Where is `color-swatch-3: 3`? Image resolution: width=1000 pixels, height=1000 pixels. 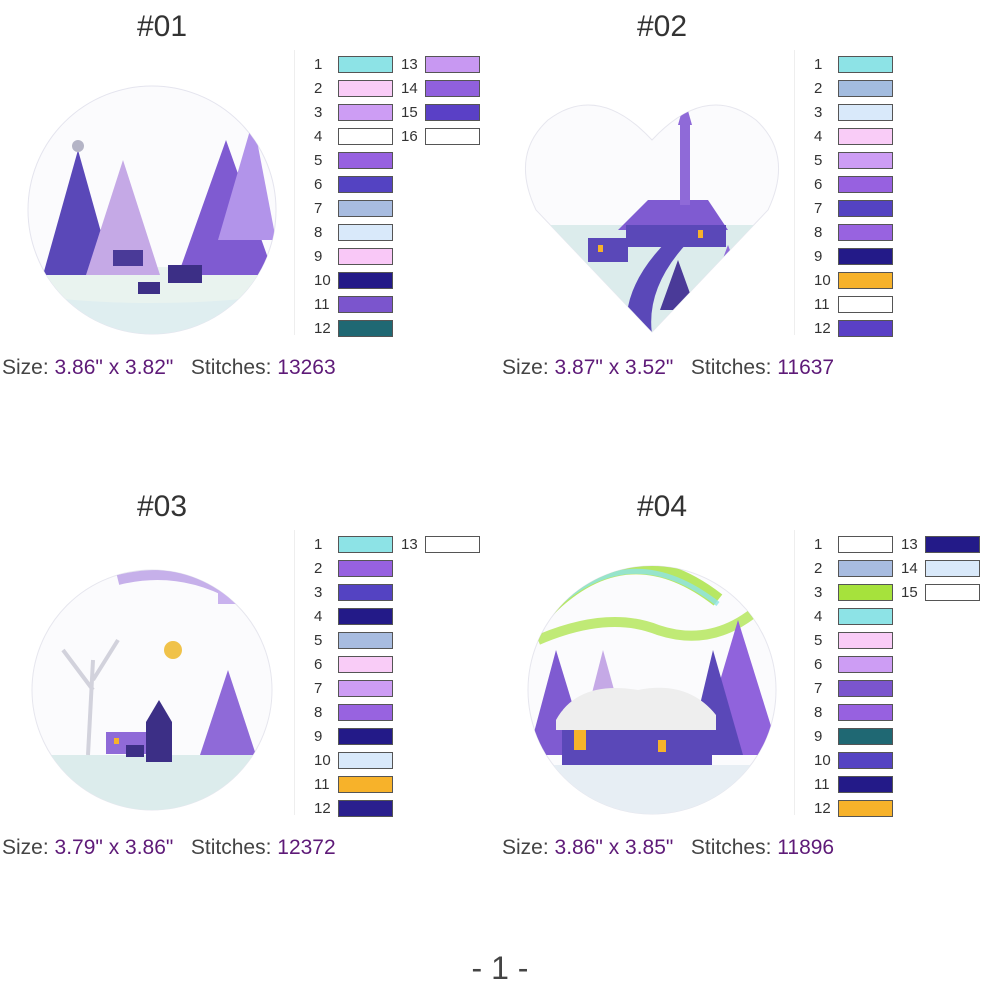 color-swatch-3: 3 is located at coordinates (853, 112).